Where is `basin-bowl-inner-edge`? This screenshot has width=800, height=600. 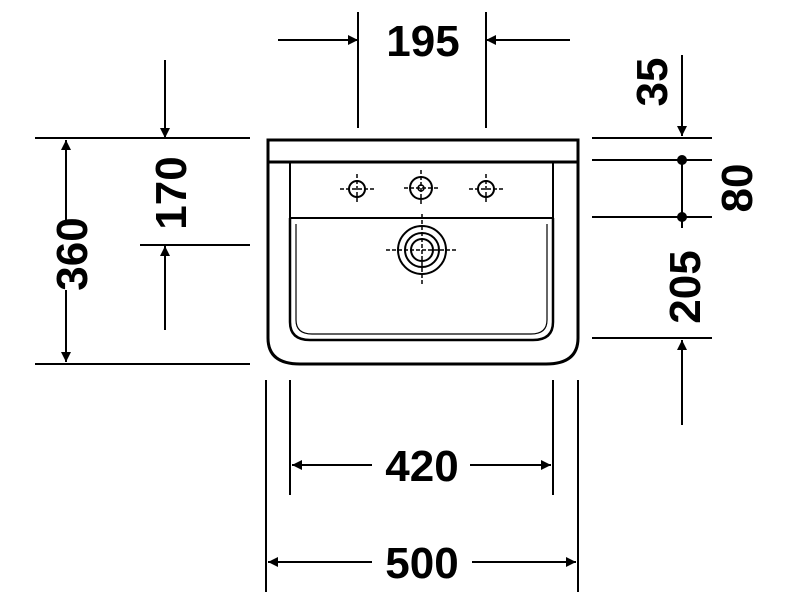 basin-bowl-inner-edge is located at coordinates (421, 279).